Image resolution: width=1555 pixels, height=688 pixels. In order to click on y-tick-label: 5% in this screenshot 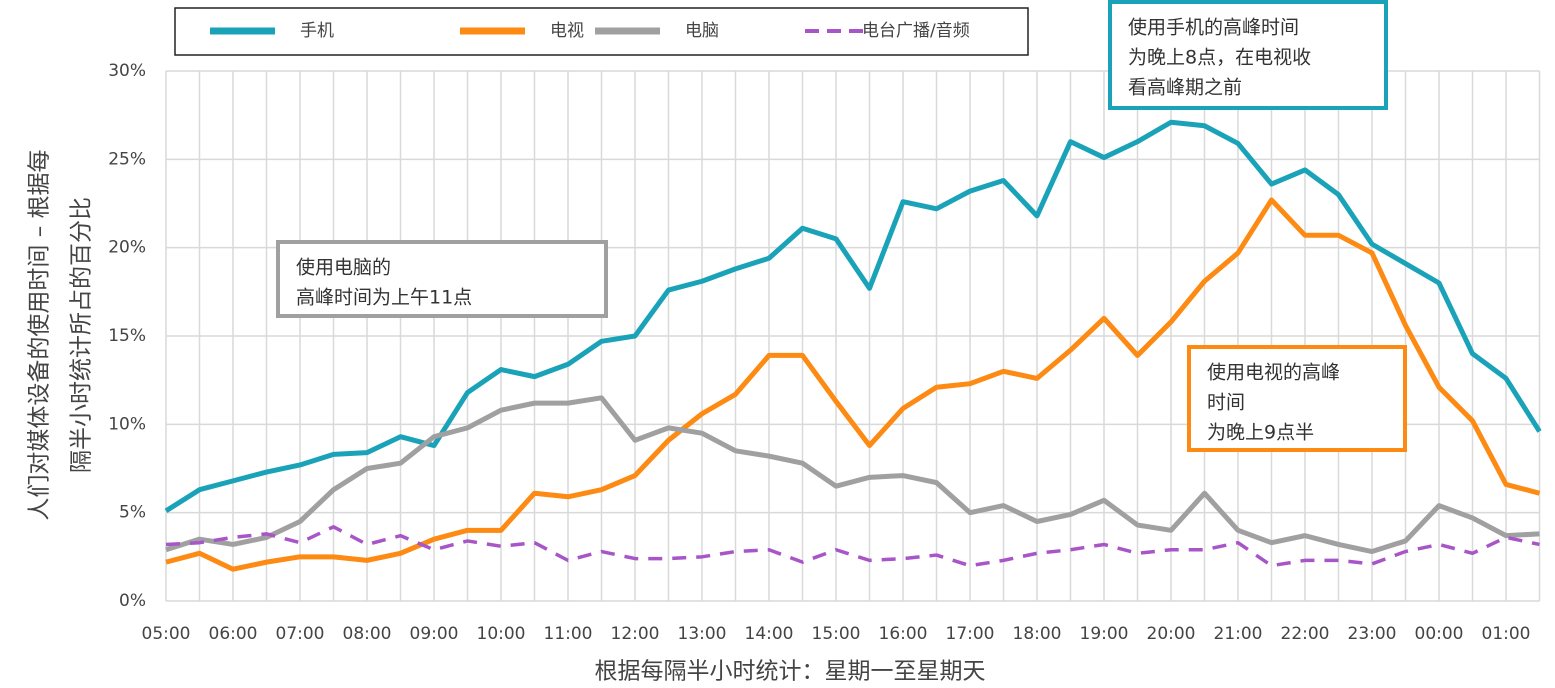, I will do `click(132, 513)`.